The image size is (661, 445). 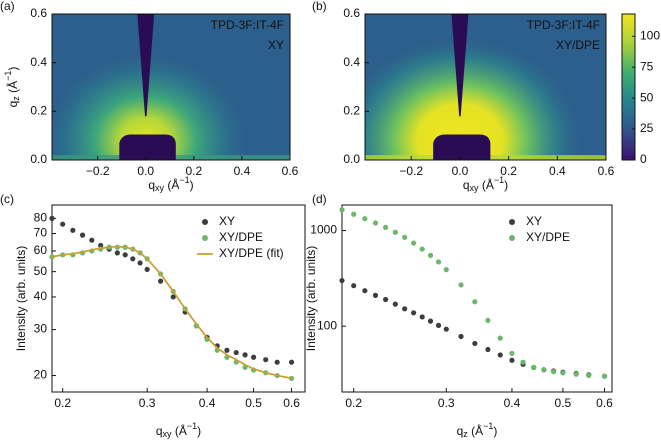 What do you see at coordinates (171, 312) in the screenshot?
I see `fit-line` at bounding box center [171, 312].